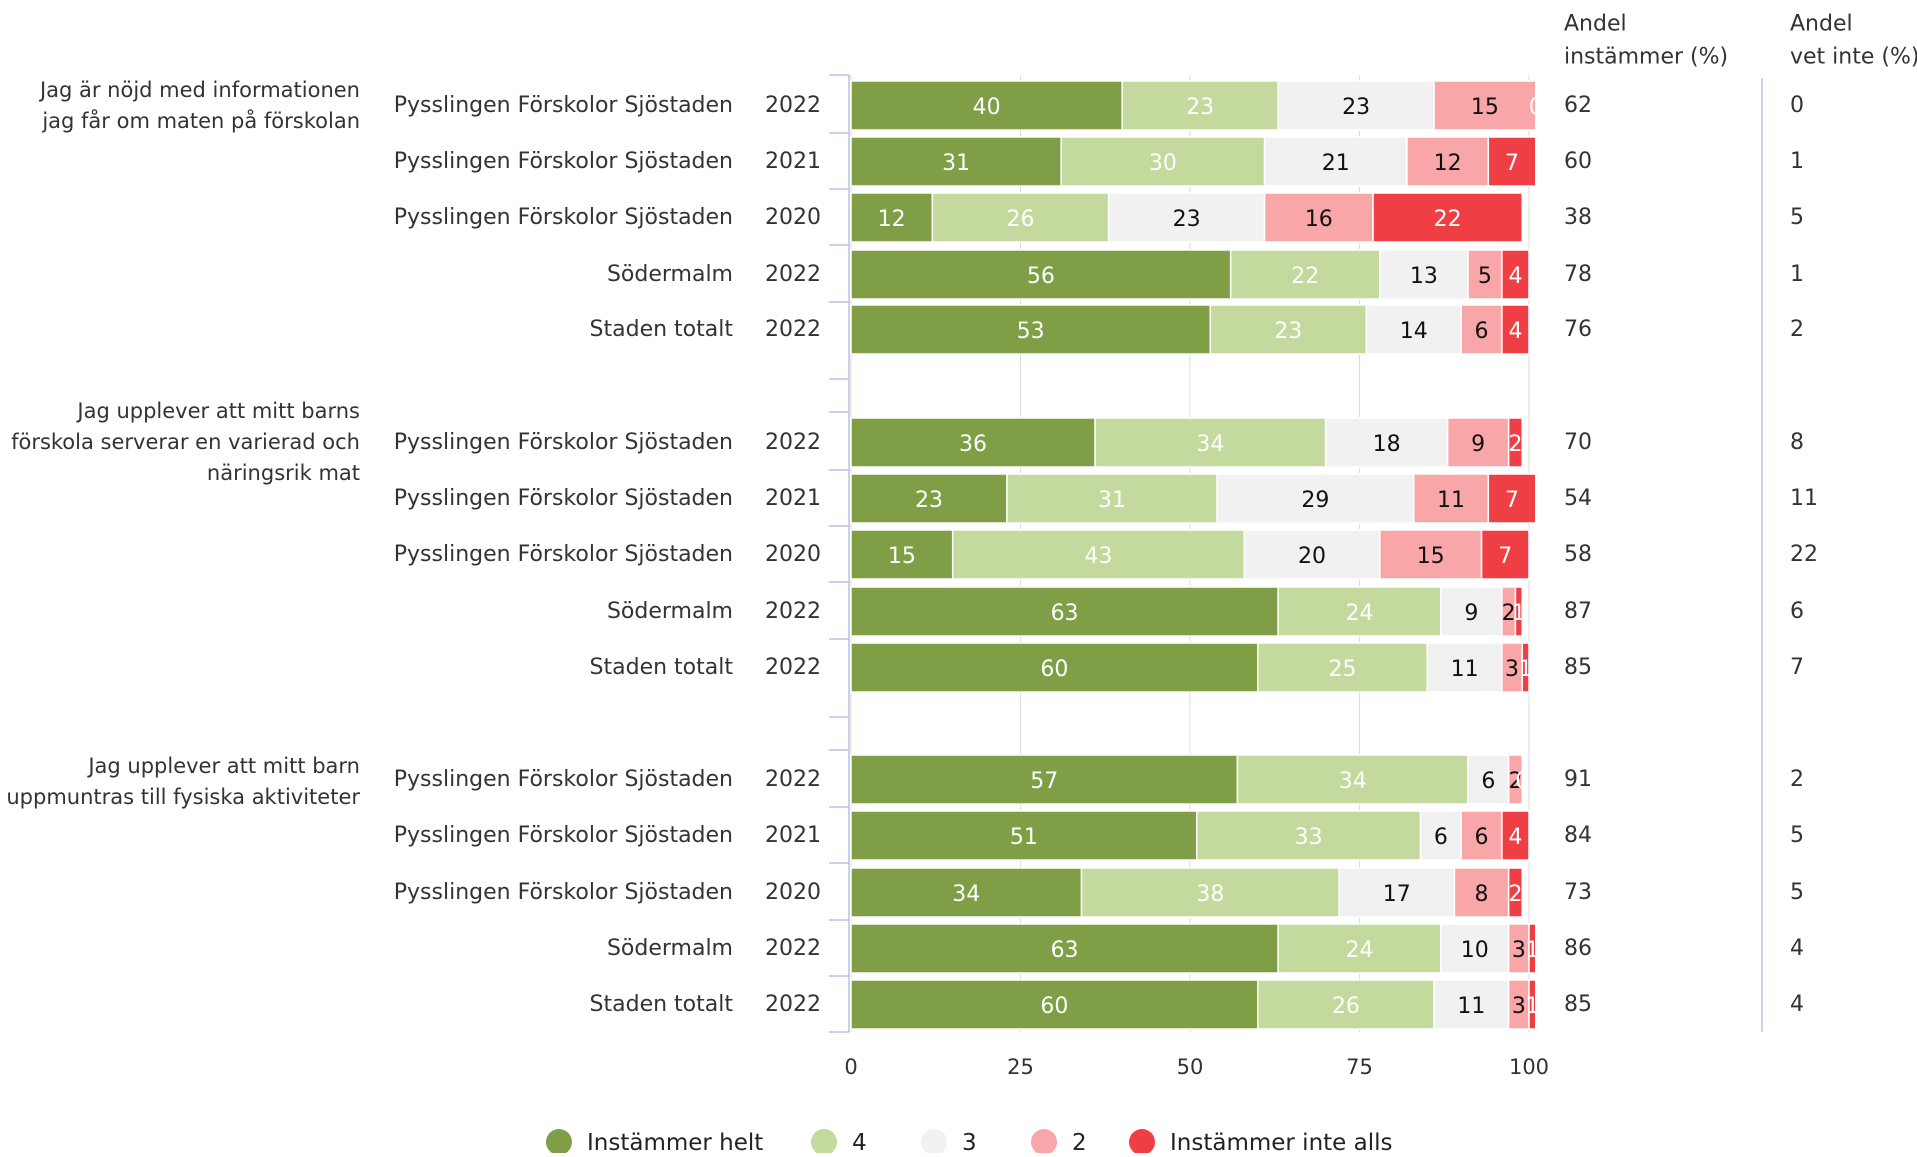  Describe the element at coordinates (969, 1141) in the screenshot. I see `legend-label: 3` at that location.